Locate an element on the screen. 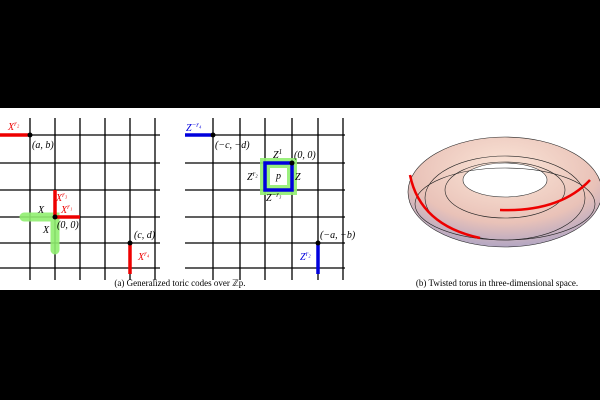  operators-right is located at coordinates (253, 203).